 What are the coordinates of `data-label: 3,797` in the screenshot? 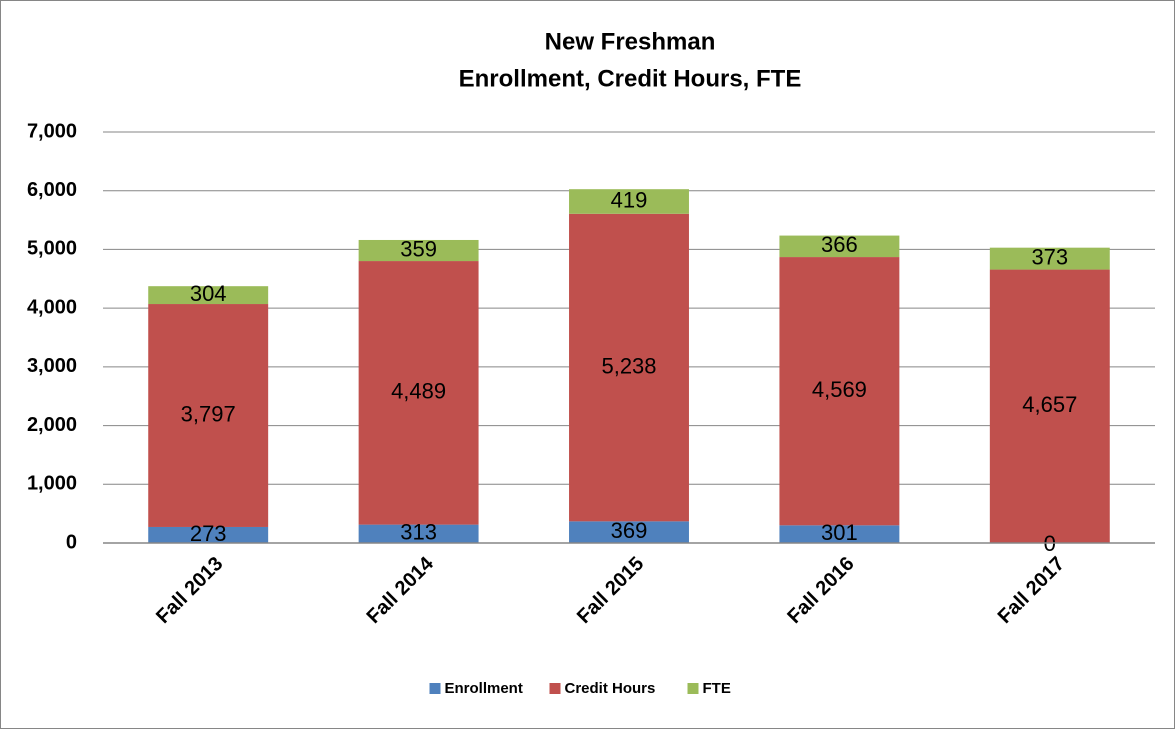 It's located at (208, 413).